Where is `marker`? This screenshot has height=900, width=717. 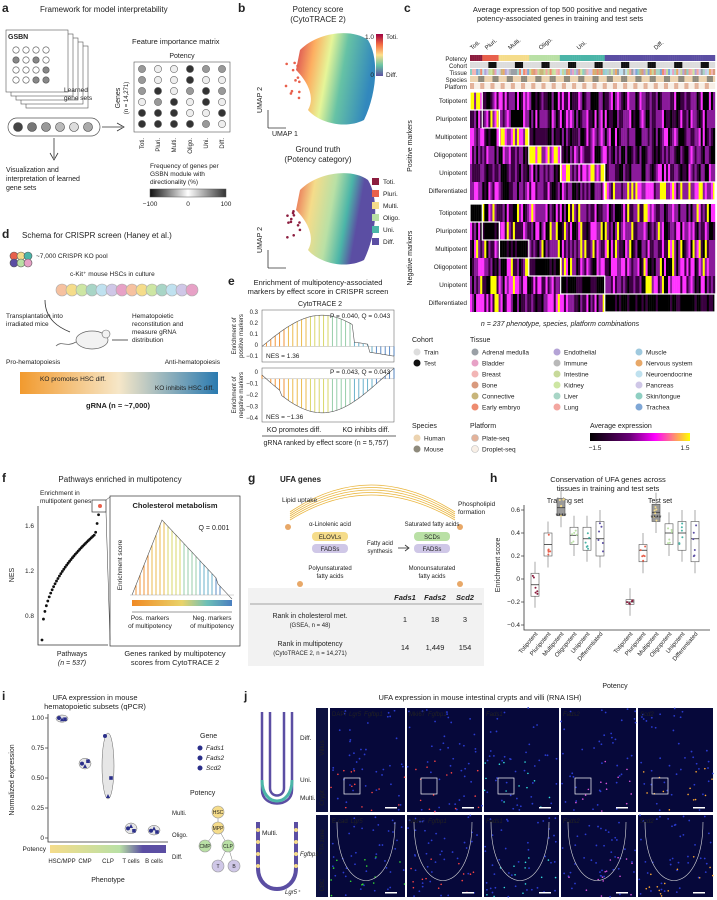 marker is located at coordinates (65, 719).